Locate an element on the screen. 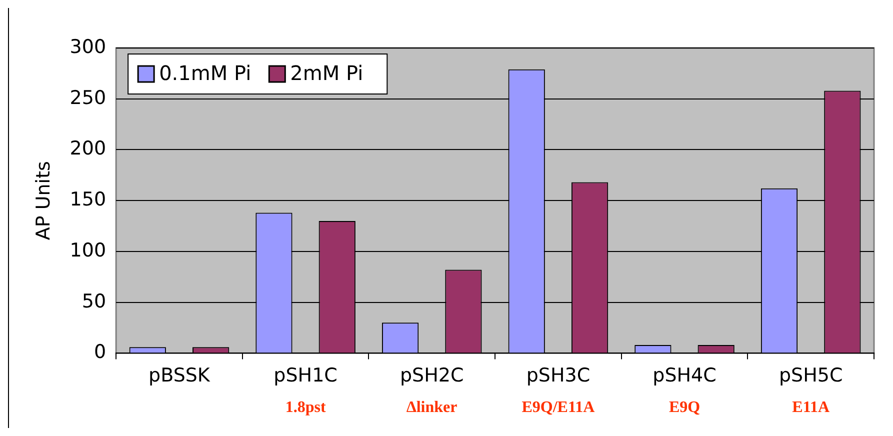 This screenshot has height=436, width=893. y-tick-label: 100 is located at coordinates (88, 250).